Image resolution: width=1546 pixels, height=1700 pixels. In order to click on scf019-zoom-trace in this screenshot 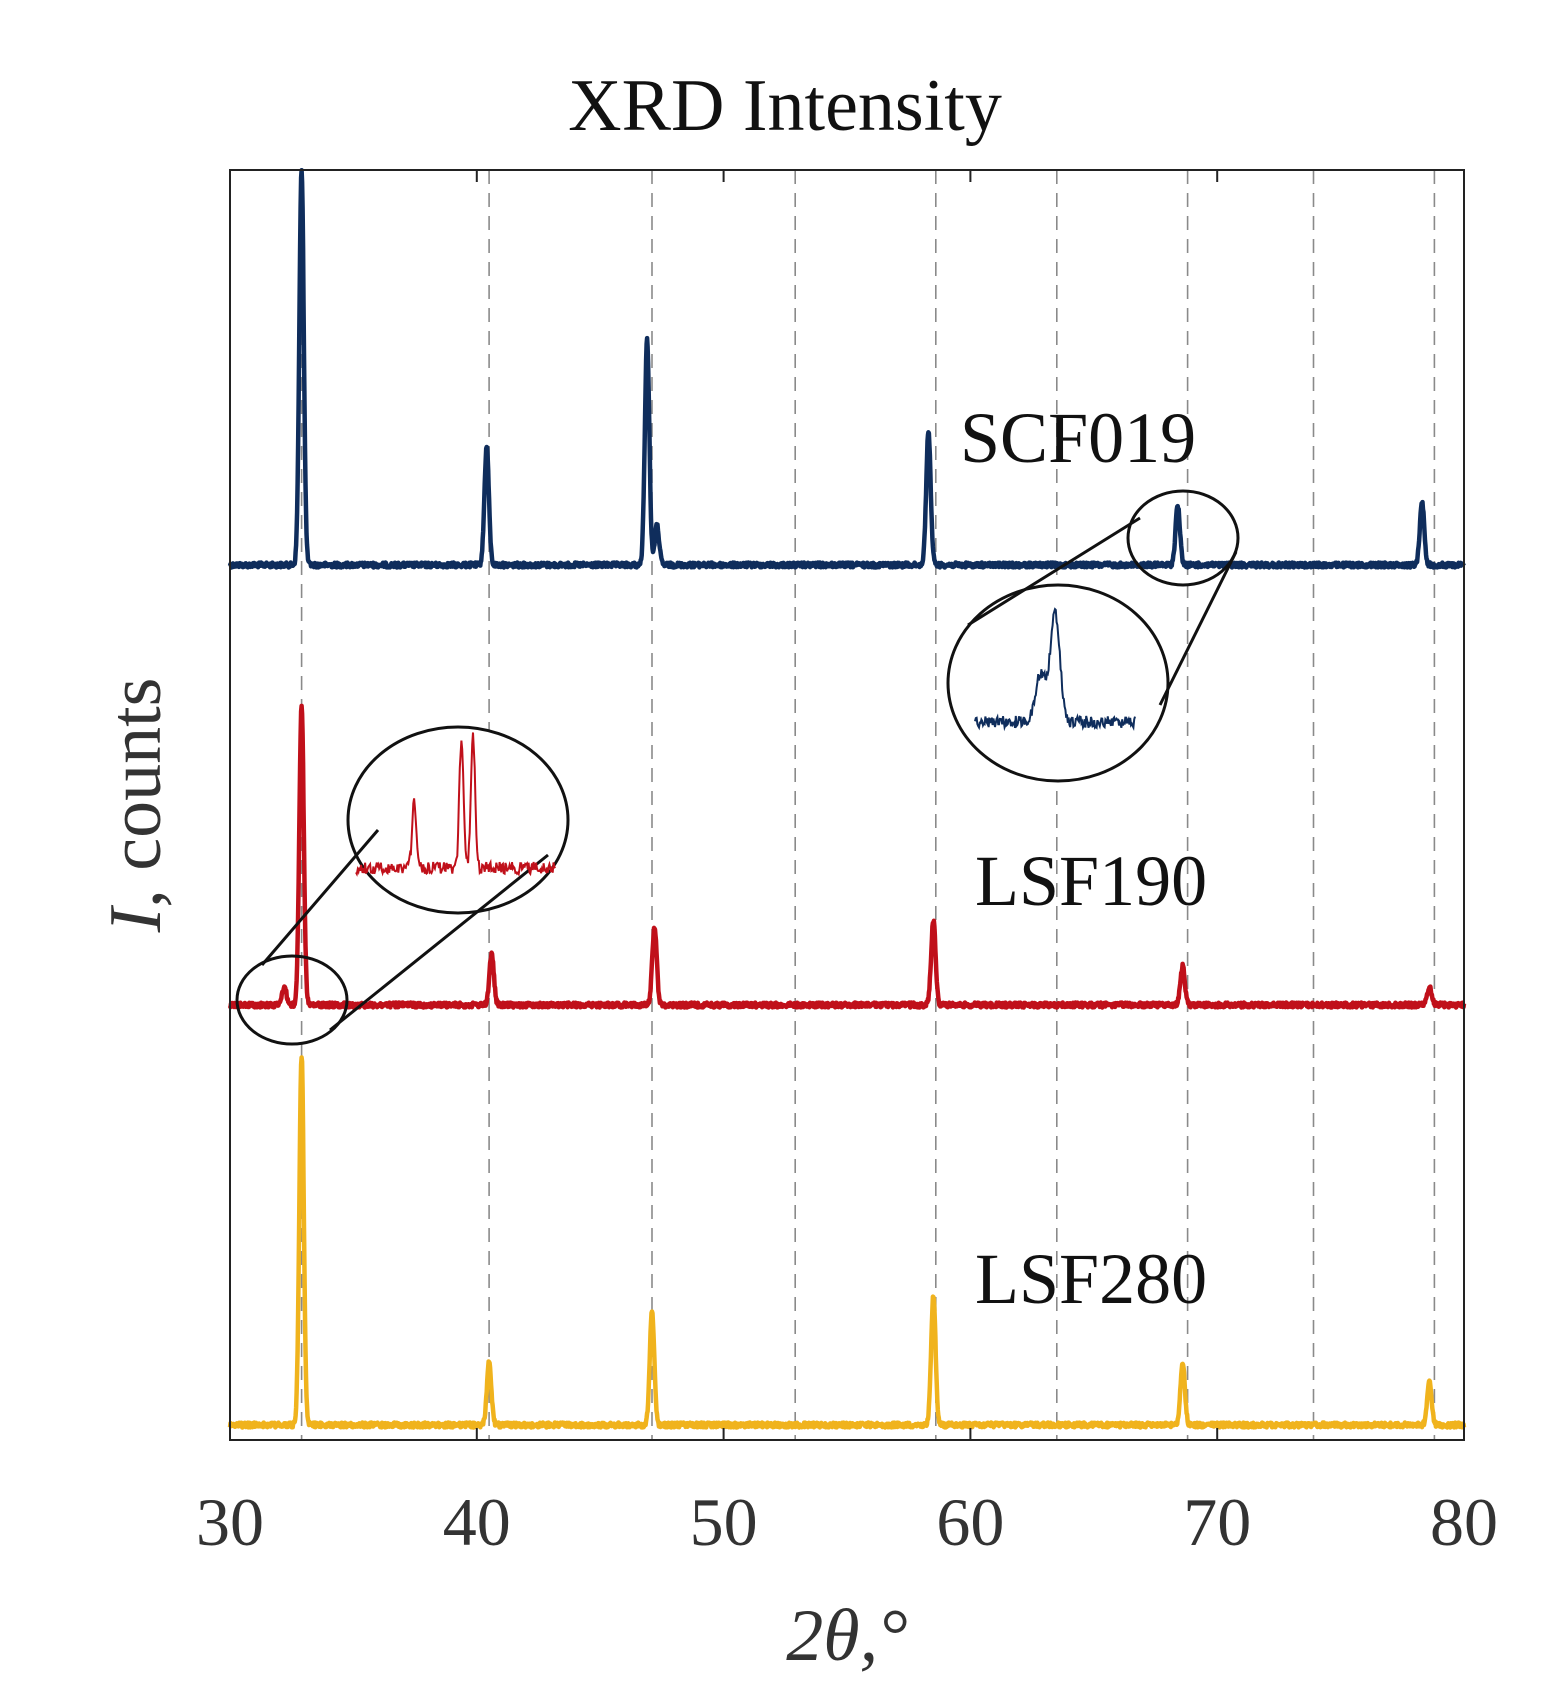, I will do `click(1055, 669)`.